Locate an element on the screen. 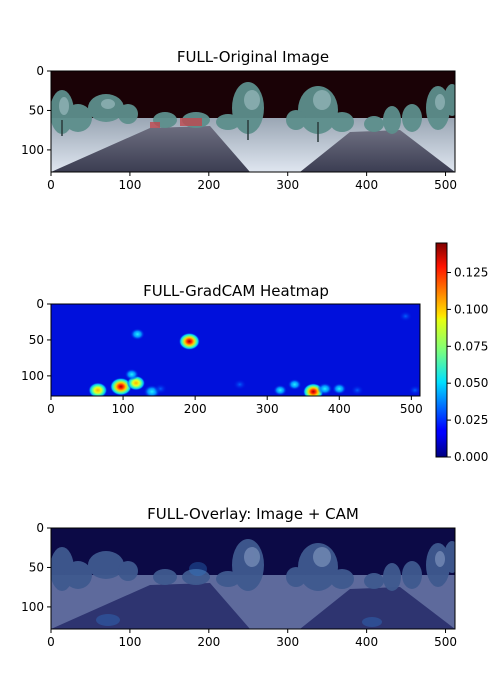 The height and width of the screenshot is (700, 500). axes-frame-gradcam is located at coordinates (235, 350).